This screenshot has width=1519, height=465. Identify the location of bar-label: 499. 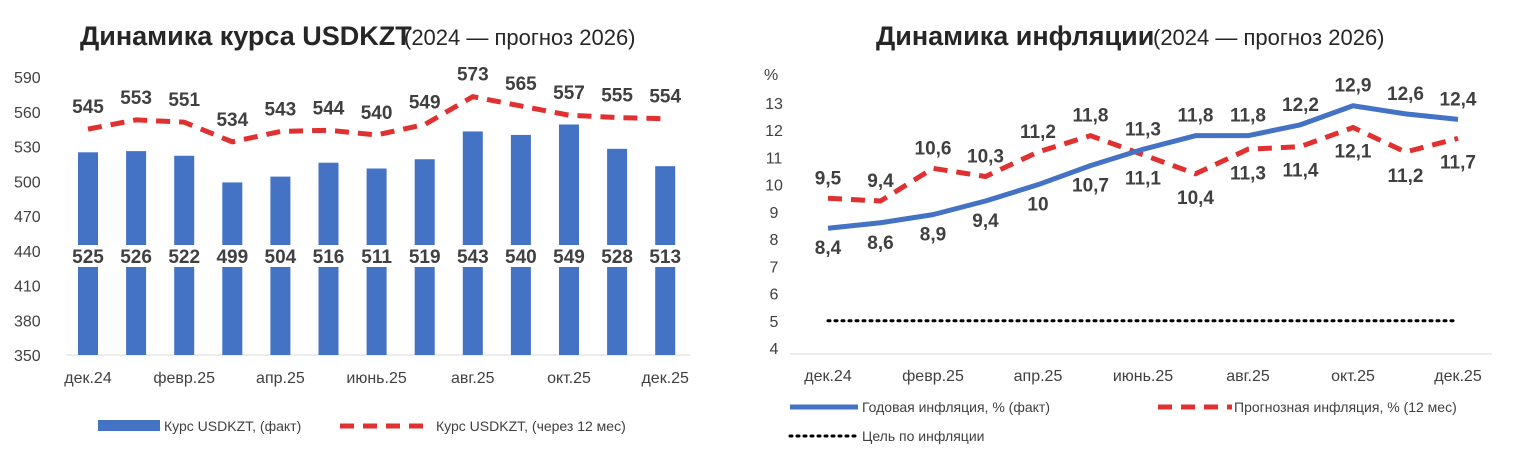
(232, 257).